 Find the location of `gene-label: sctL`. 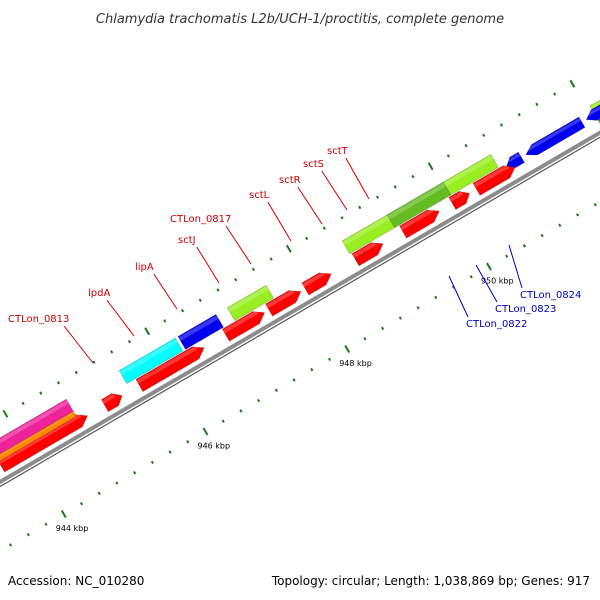

gene-label: sctL is located at coordinates (259, 195).